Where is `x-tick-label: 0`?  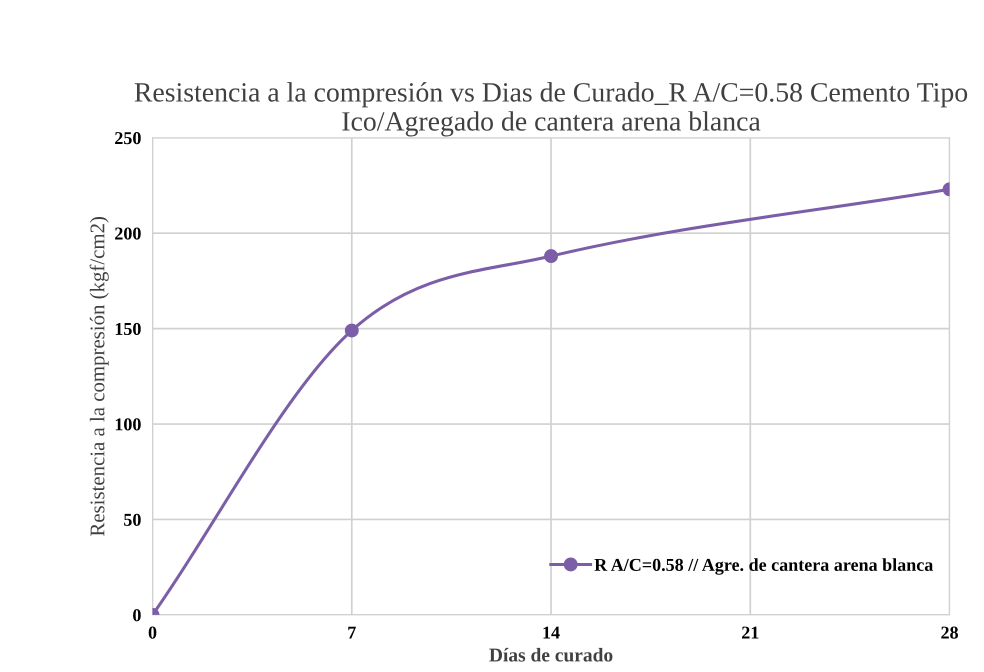 x-tick-label: 0 is located at coordinates (152, 632).